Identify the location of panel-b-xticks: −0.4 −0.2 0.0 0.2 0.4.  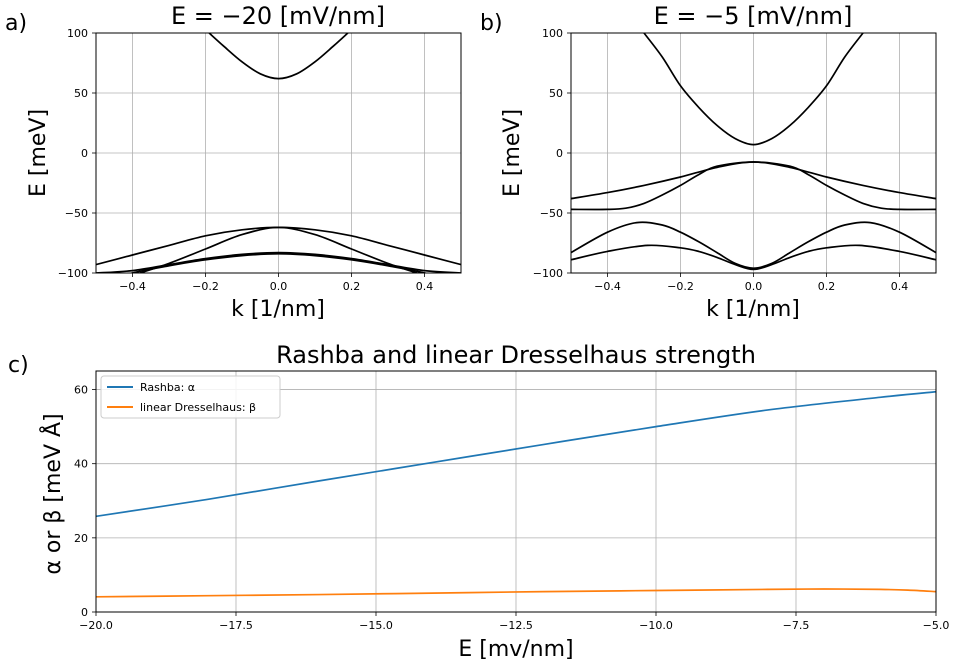
(751, 286).